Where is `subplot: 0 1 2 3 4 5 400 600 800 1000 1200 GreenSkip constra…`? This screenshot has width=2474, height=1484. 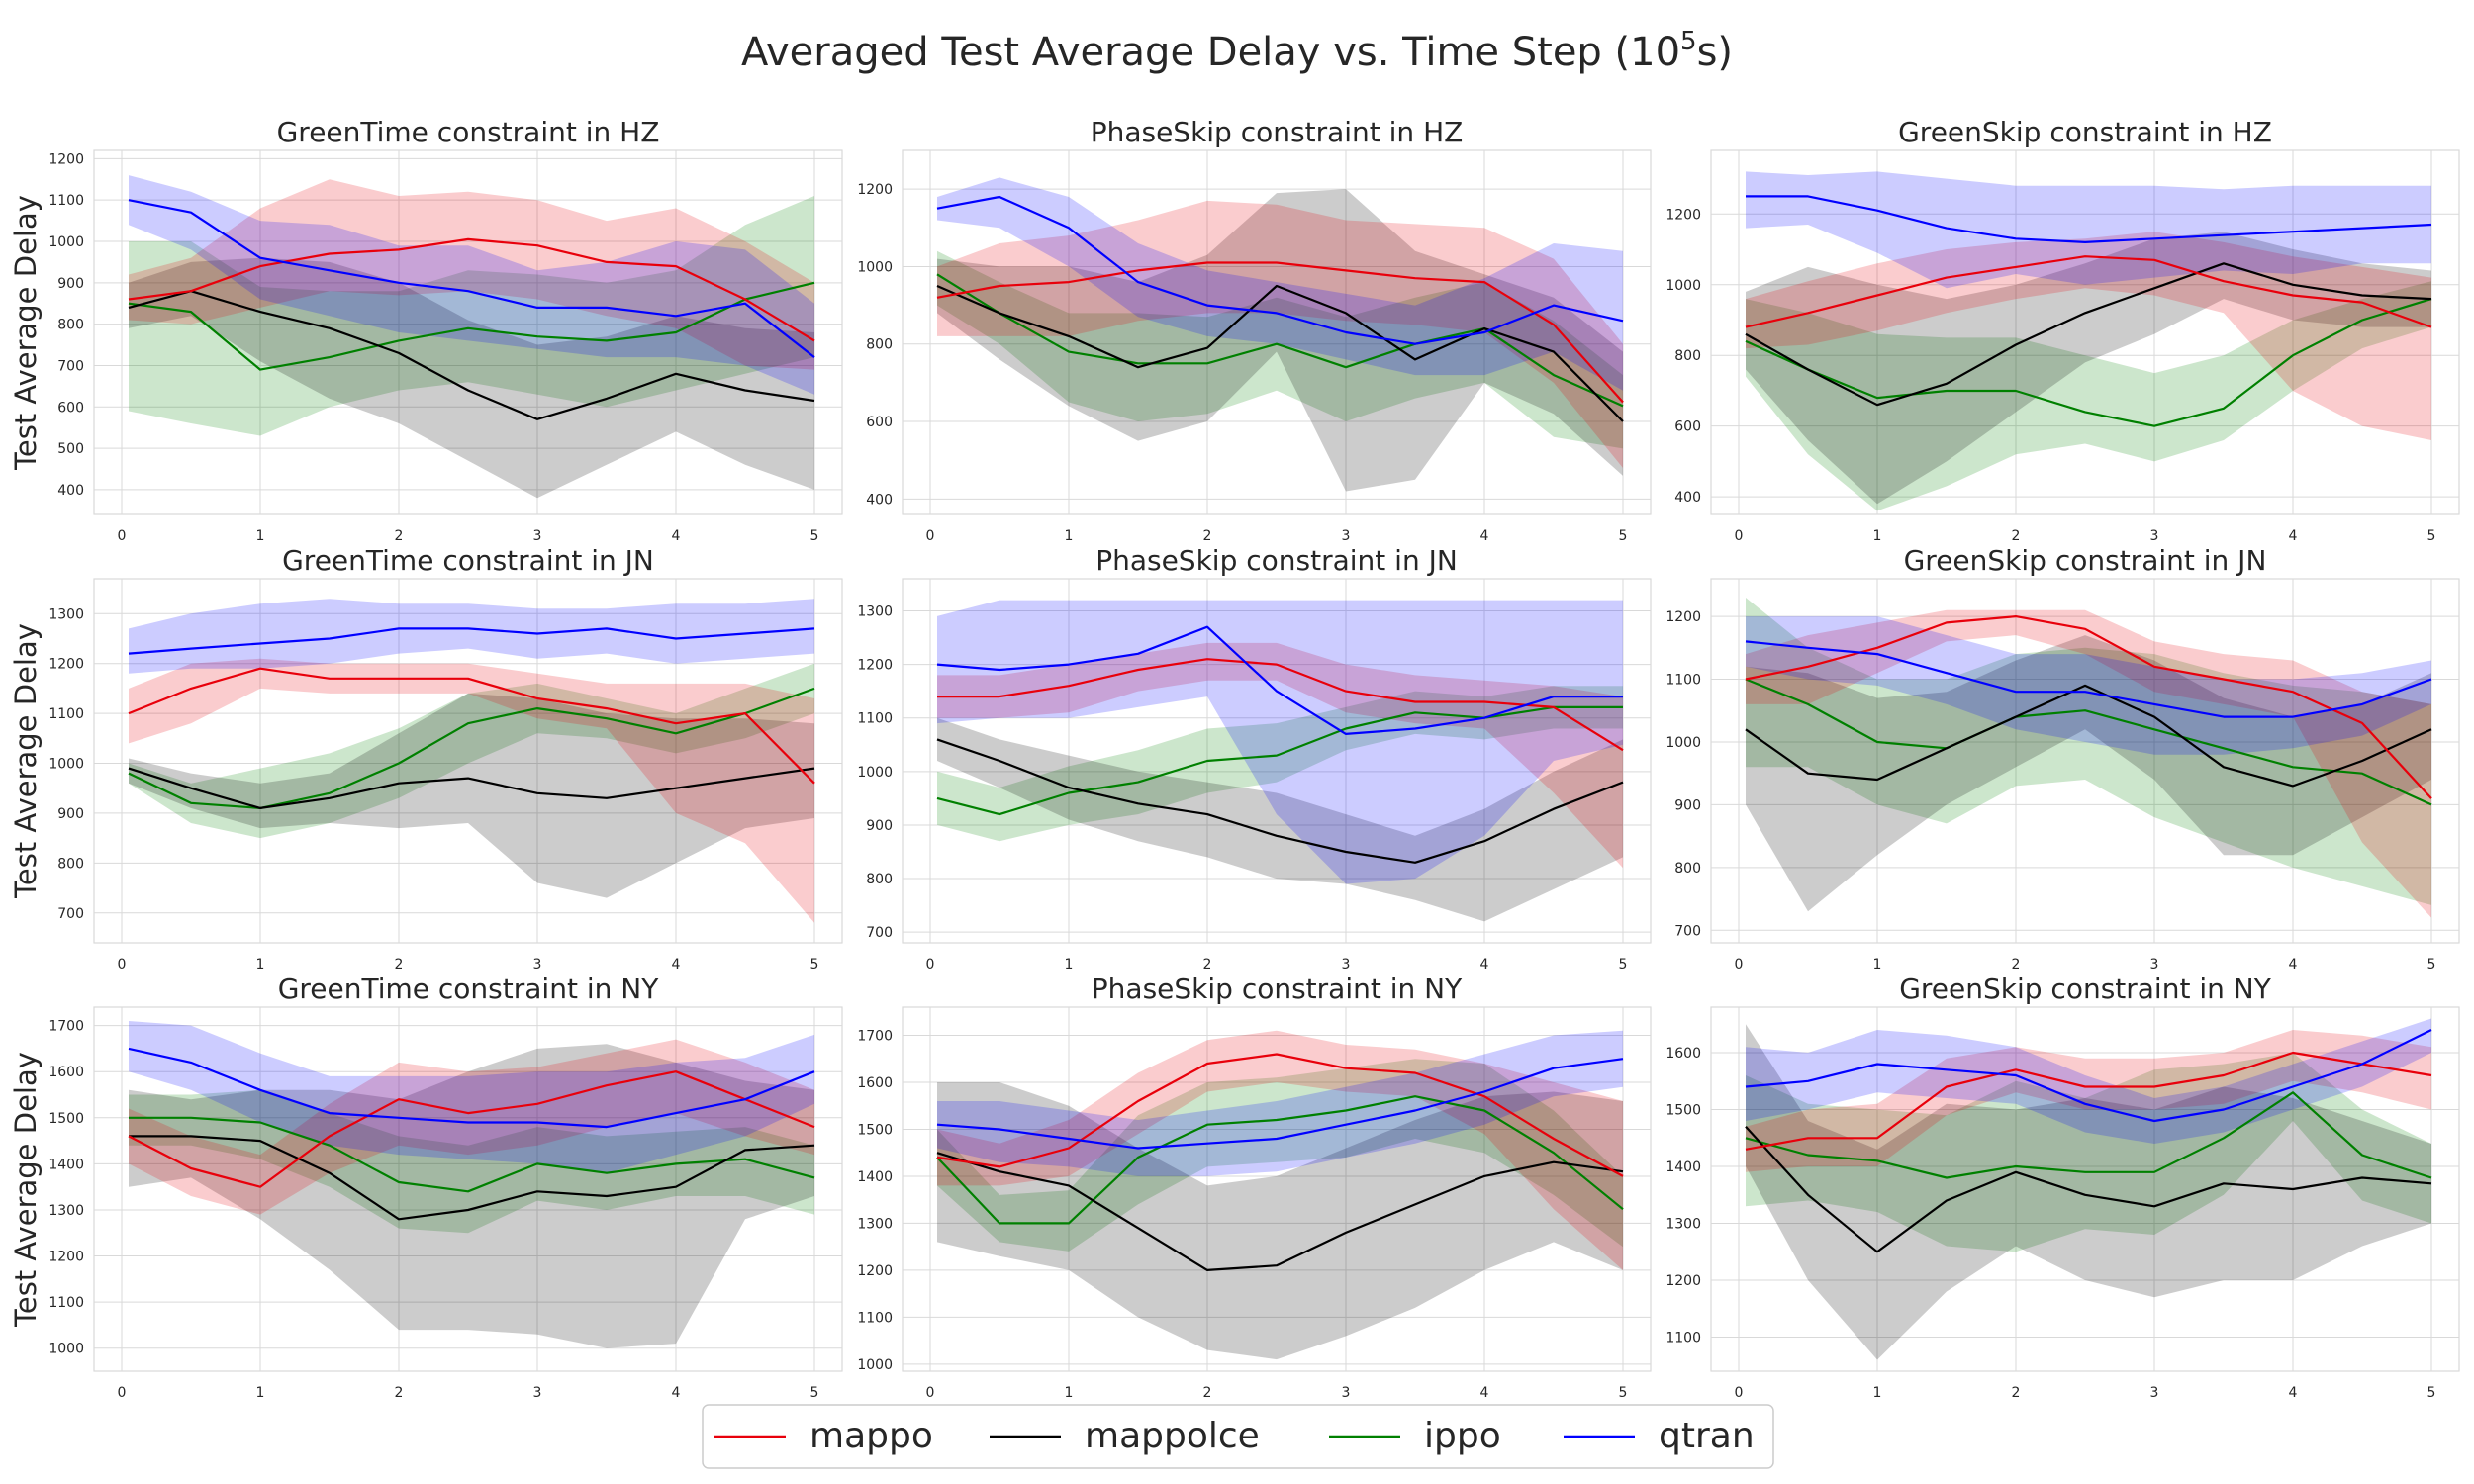
subplot: 0 1 2 3 4 5 400 600 800 1000 1200 GreenSkip constra… is located at coordinates (2062, 330).